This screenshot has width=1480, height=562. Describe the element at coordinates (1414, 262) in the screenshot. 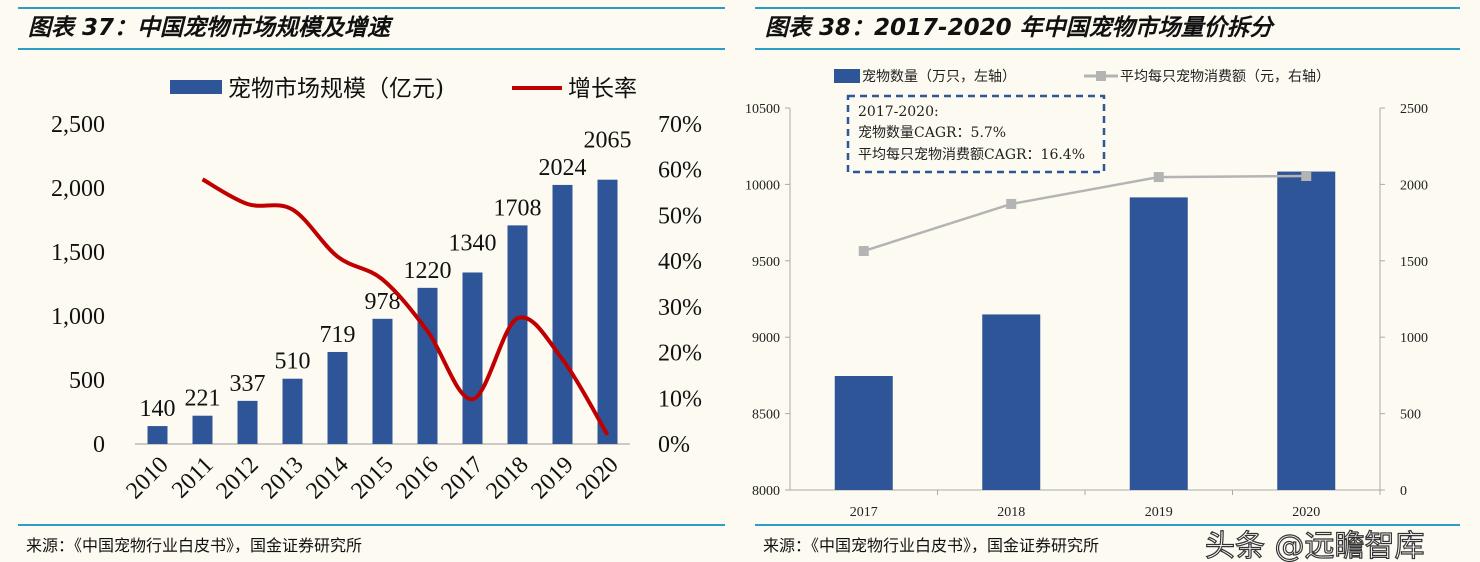

I see `y-right-tick-label: 1500` at that location.